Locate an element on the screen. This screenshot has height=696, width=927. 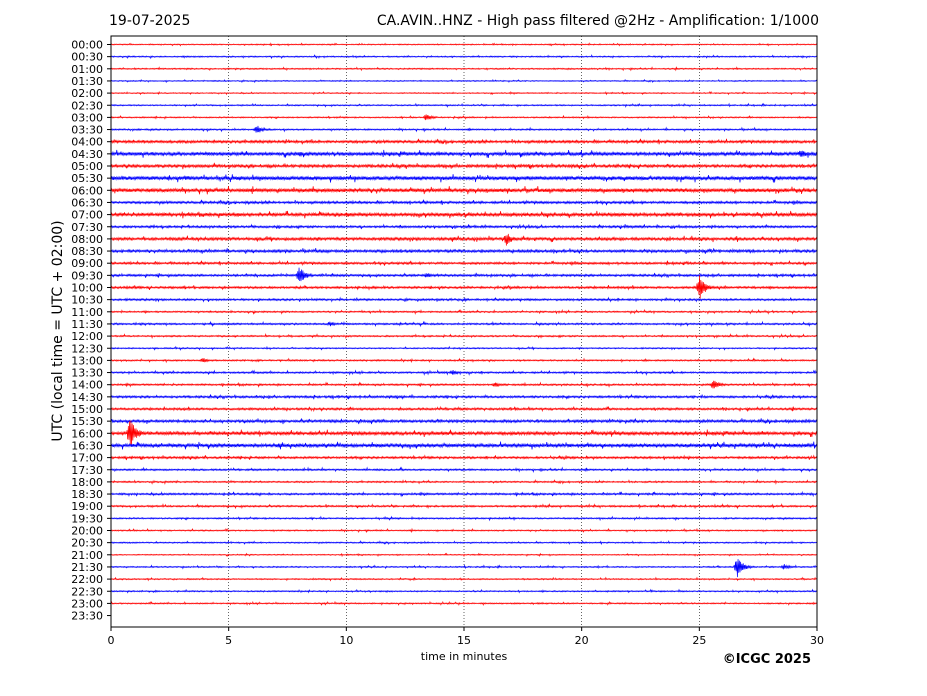
y-tick-label: 06:00 is located at coordinates (87, 190).